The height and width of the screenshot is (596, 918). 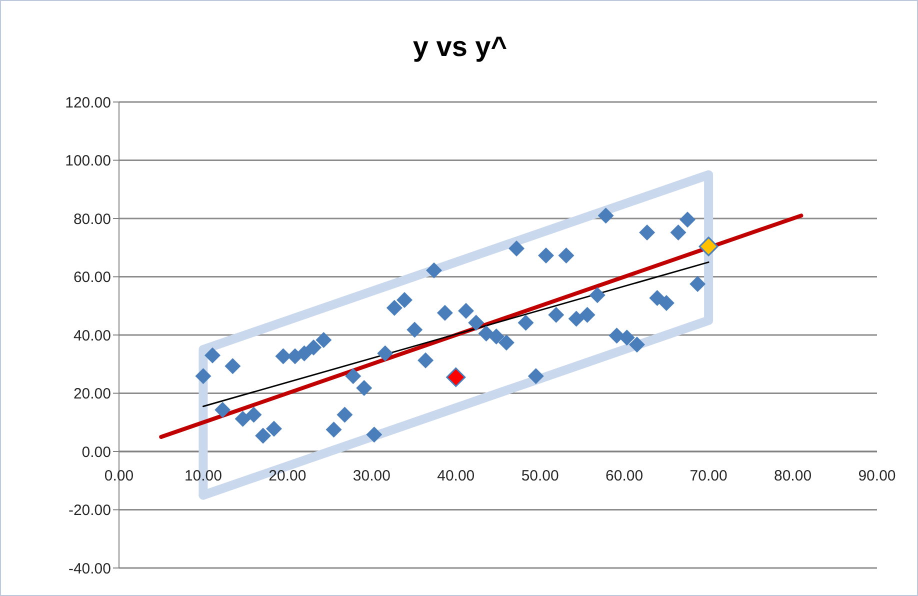 What do you see at coordinates (88, 161) in the screenshot?
I see `y-tick-label: 100.00` at bounding box center [88, 161].